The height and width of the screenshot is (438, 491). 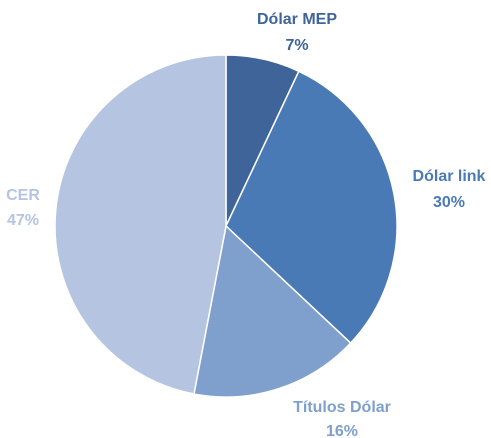 I want to click on slice-value-titulos-dolar: 16%, so click(x=342, y=430).